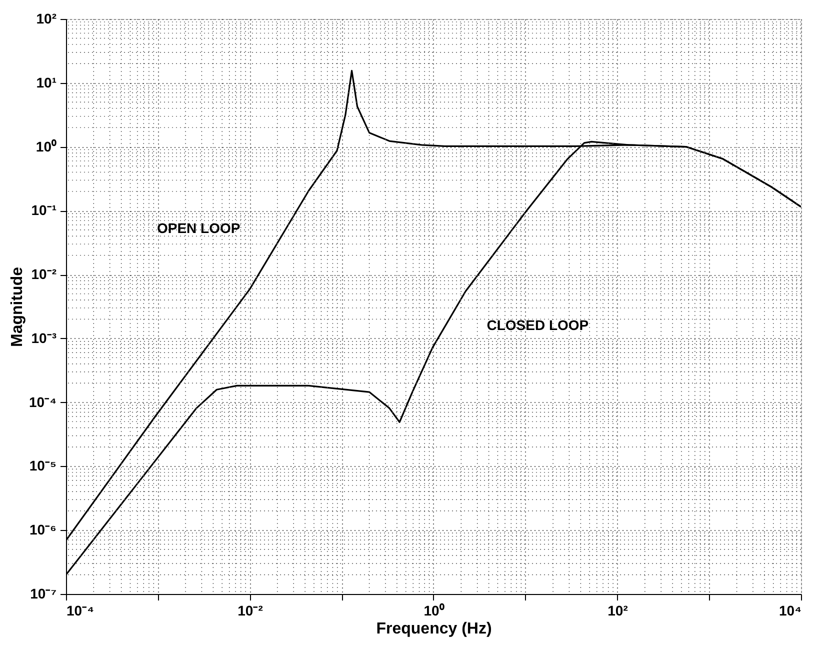 This screenshot has width=828, height=665. What do you see at coordinates (434, 610) in the screenshot?
I see `x-tick-label: 10⁰` at bounding box center [434, 610].